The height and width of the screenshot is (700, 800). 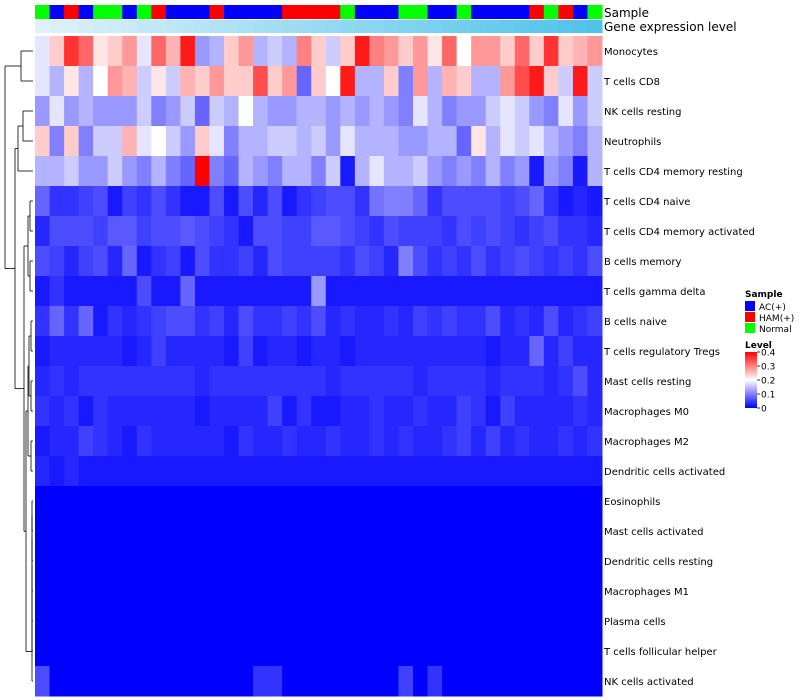 What do you see at coordinates (764, 295) in the screenshot?
I see `sample-legend-title: Sample` at bounding box center [764, 295].